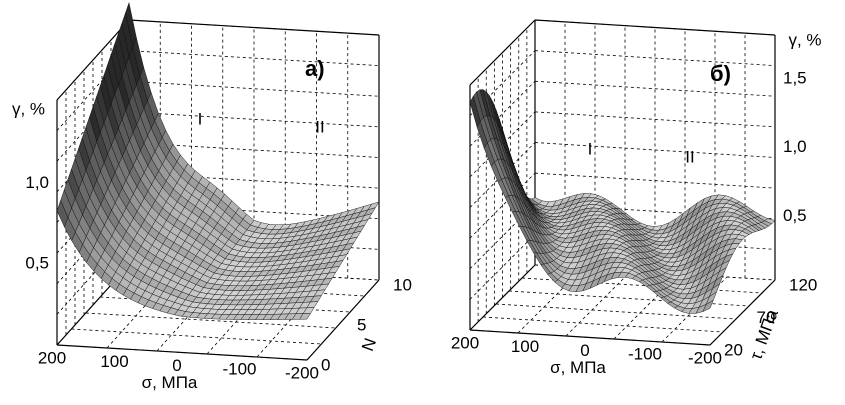  Describe the element at coordinates (795, 78) in the screenshot. I see `z-tick-label: 1,5` at that location.